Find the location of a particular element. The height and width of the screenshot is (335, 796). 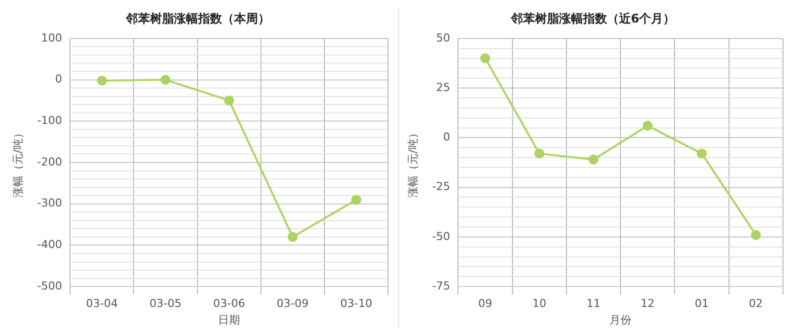

y-tick-label: -50 is located at coordinates (441, 236).